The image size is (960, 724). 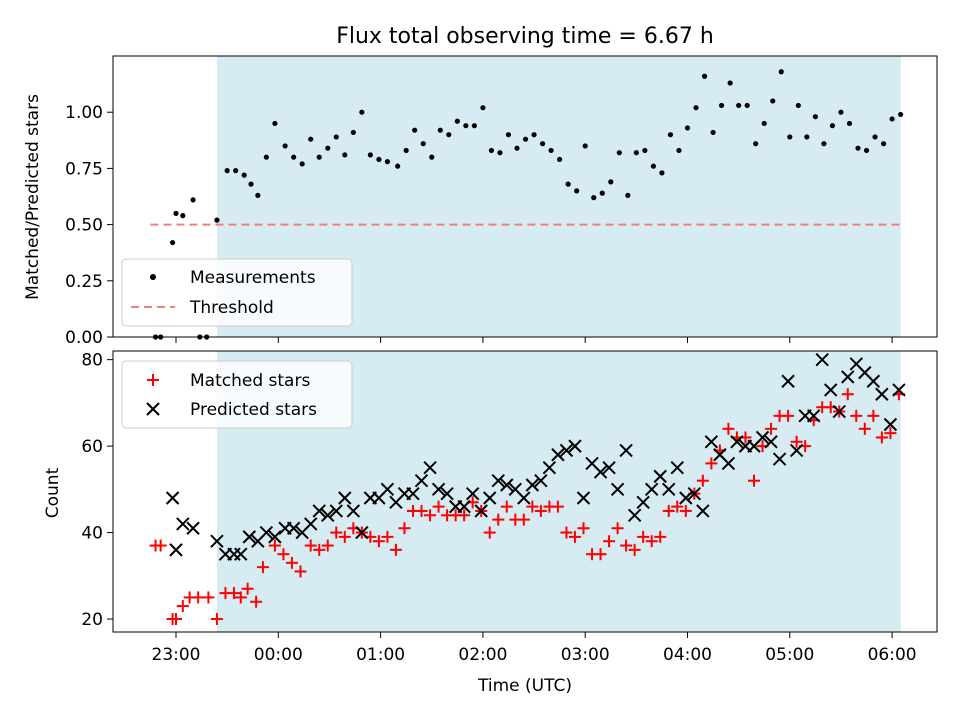 I want to click on xtick-label: 01:00, so click(x=380, y=655).